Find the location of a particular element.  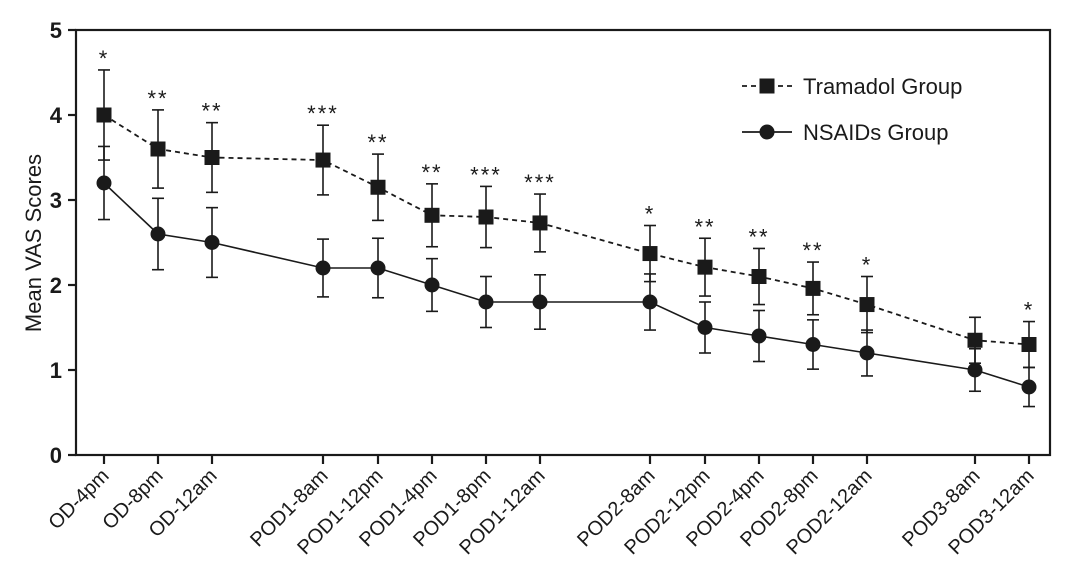

y-tick-label: 3 is located at coordinates (56, 200).